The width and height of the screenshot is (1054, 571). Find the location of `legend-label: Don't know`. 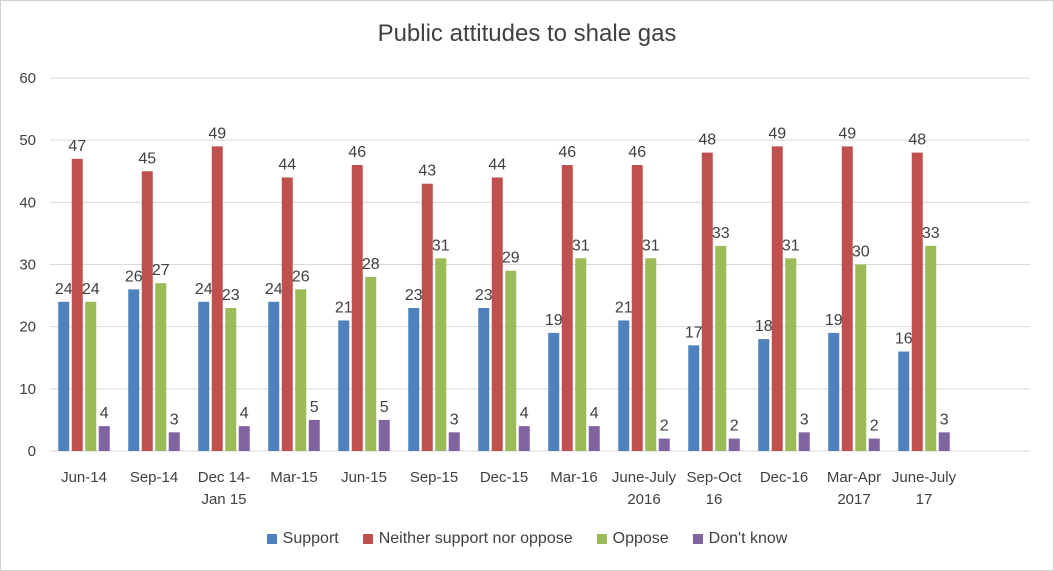

legend-label: Don't know is located at coordinates (748, 538).